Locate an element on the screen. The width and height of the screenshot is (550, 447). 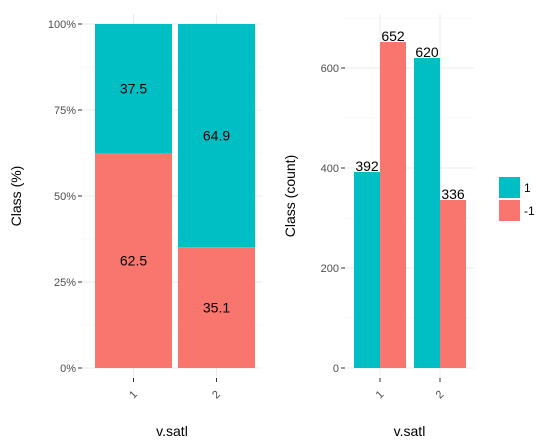
right-data-label: 652 is located at coordinates (393, 36).